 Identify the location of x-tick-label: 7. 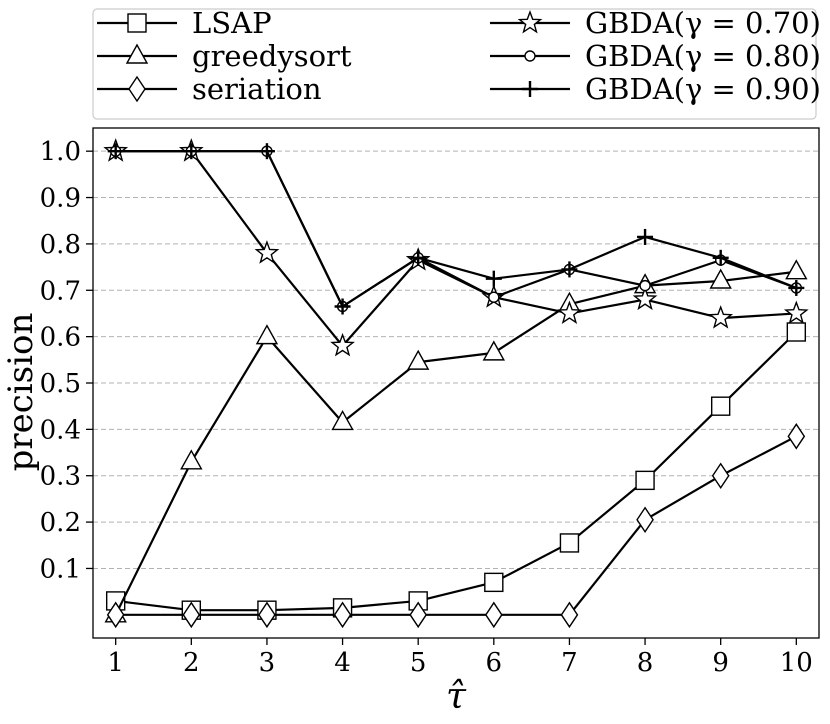
(569, 663).